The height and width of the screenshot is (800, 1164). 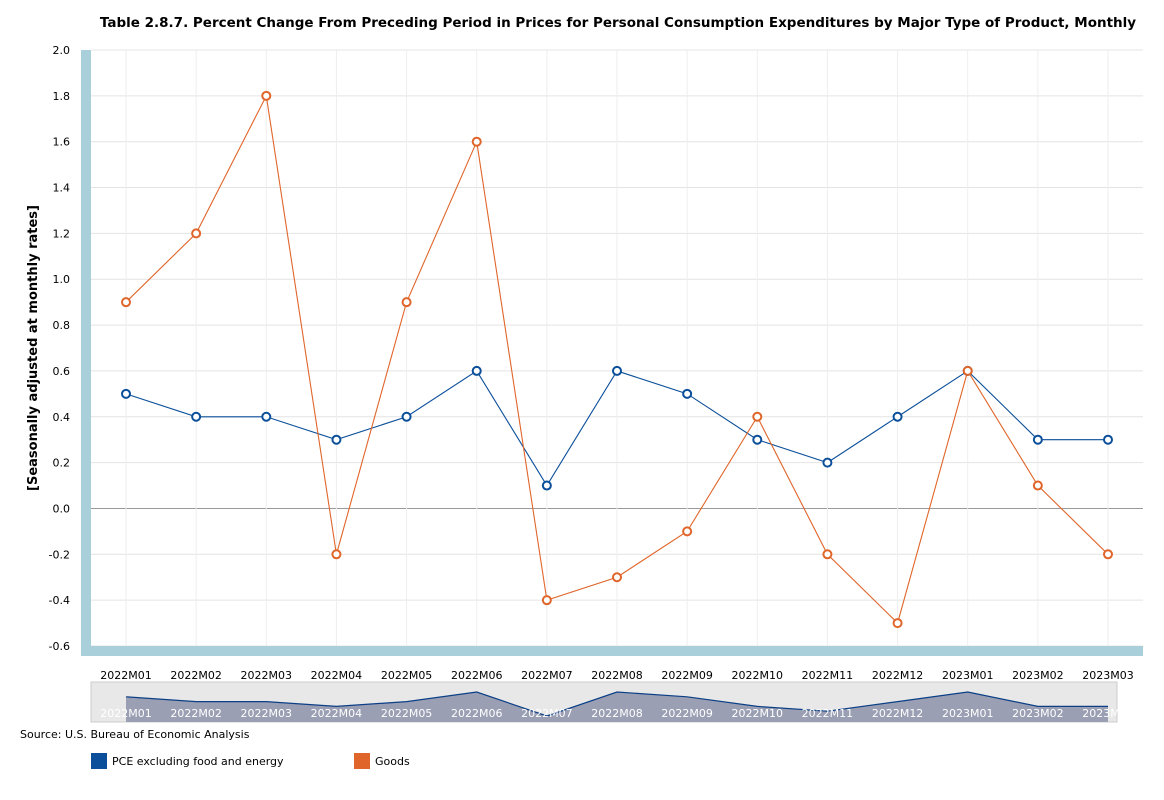 I want to click on navigator-label: 2022M12, so click(x=897, y=713).